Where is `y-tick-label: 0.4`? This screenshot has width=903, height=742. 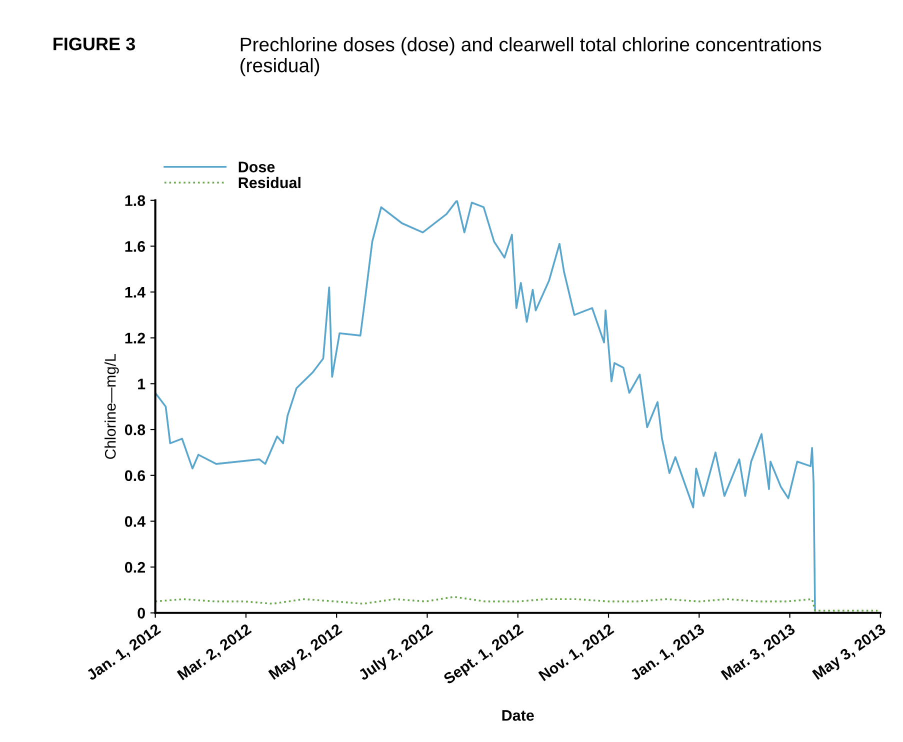 y-tick-label: 0.4 is located at coordinates (135, 521).